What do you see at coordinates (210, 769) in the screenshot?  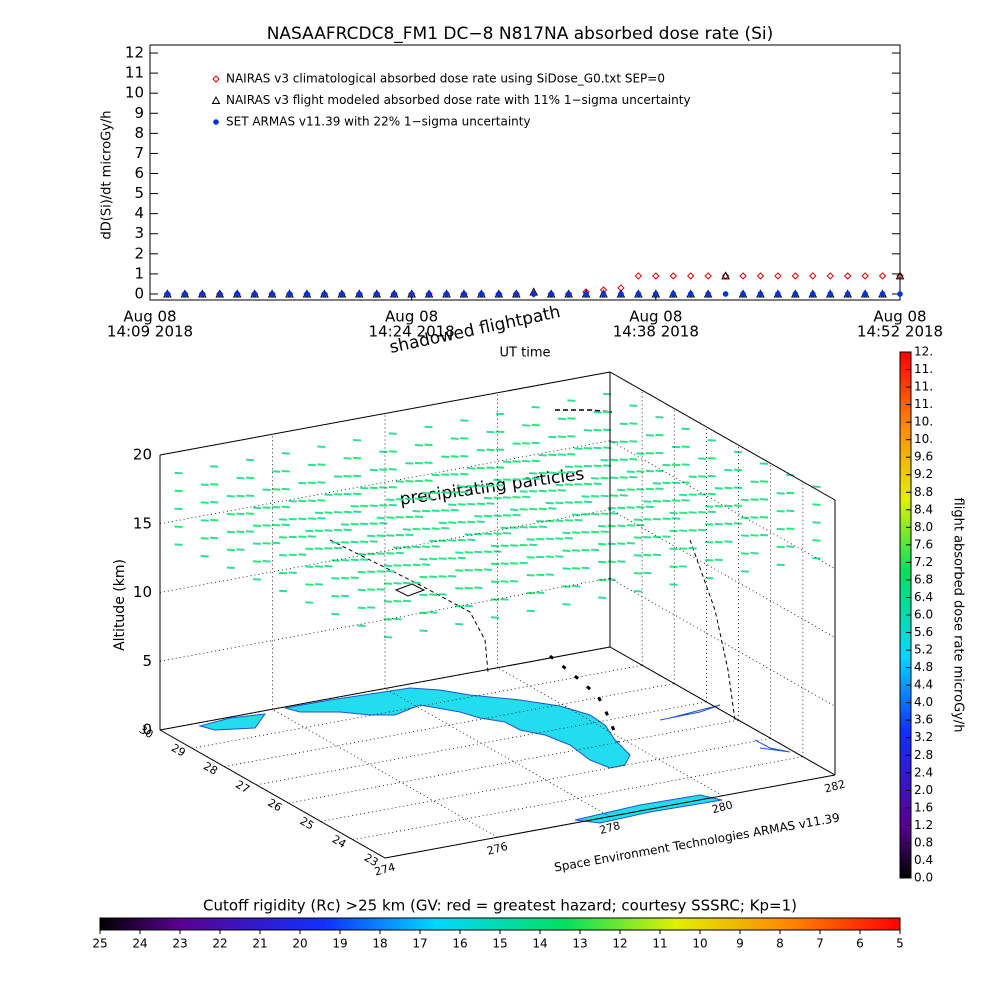 I see `lat-tick-label: 28` at bounding box center [210, 769].